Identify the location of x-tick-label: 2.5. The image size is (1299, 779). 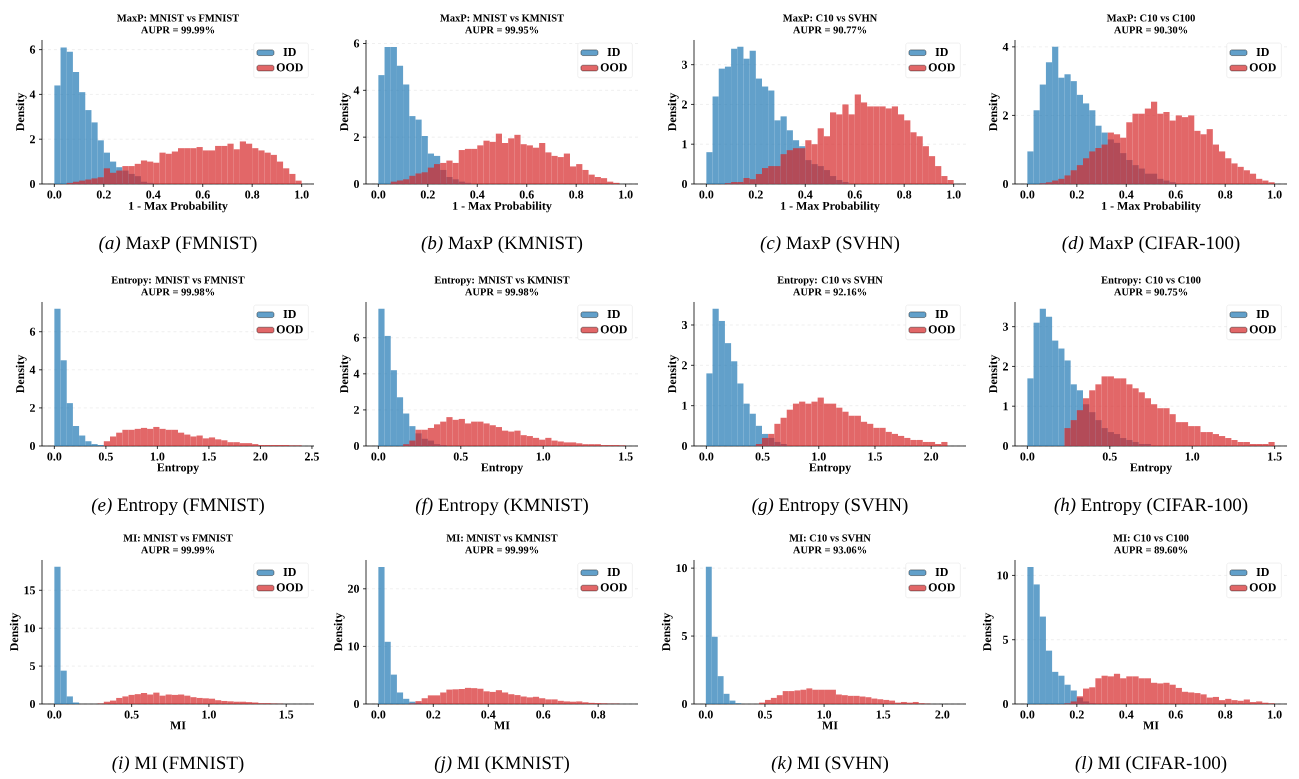
(311, 456).